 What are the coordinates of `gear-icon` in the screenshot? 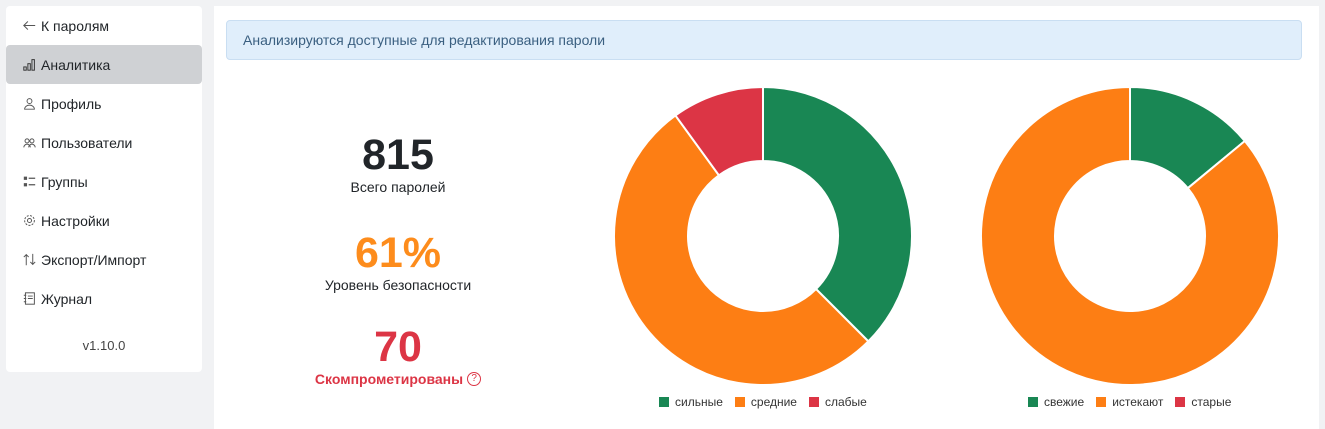 It's located at (29, 221).